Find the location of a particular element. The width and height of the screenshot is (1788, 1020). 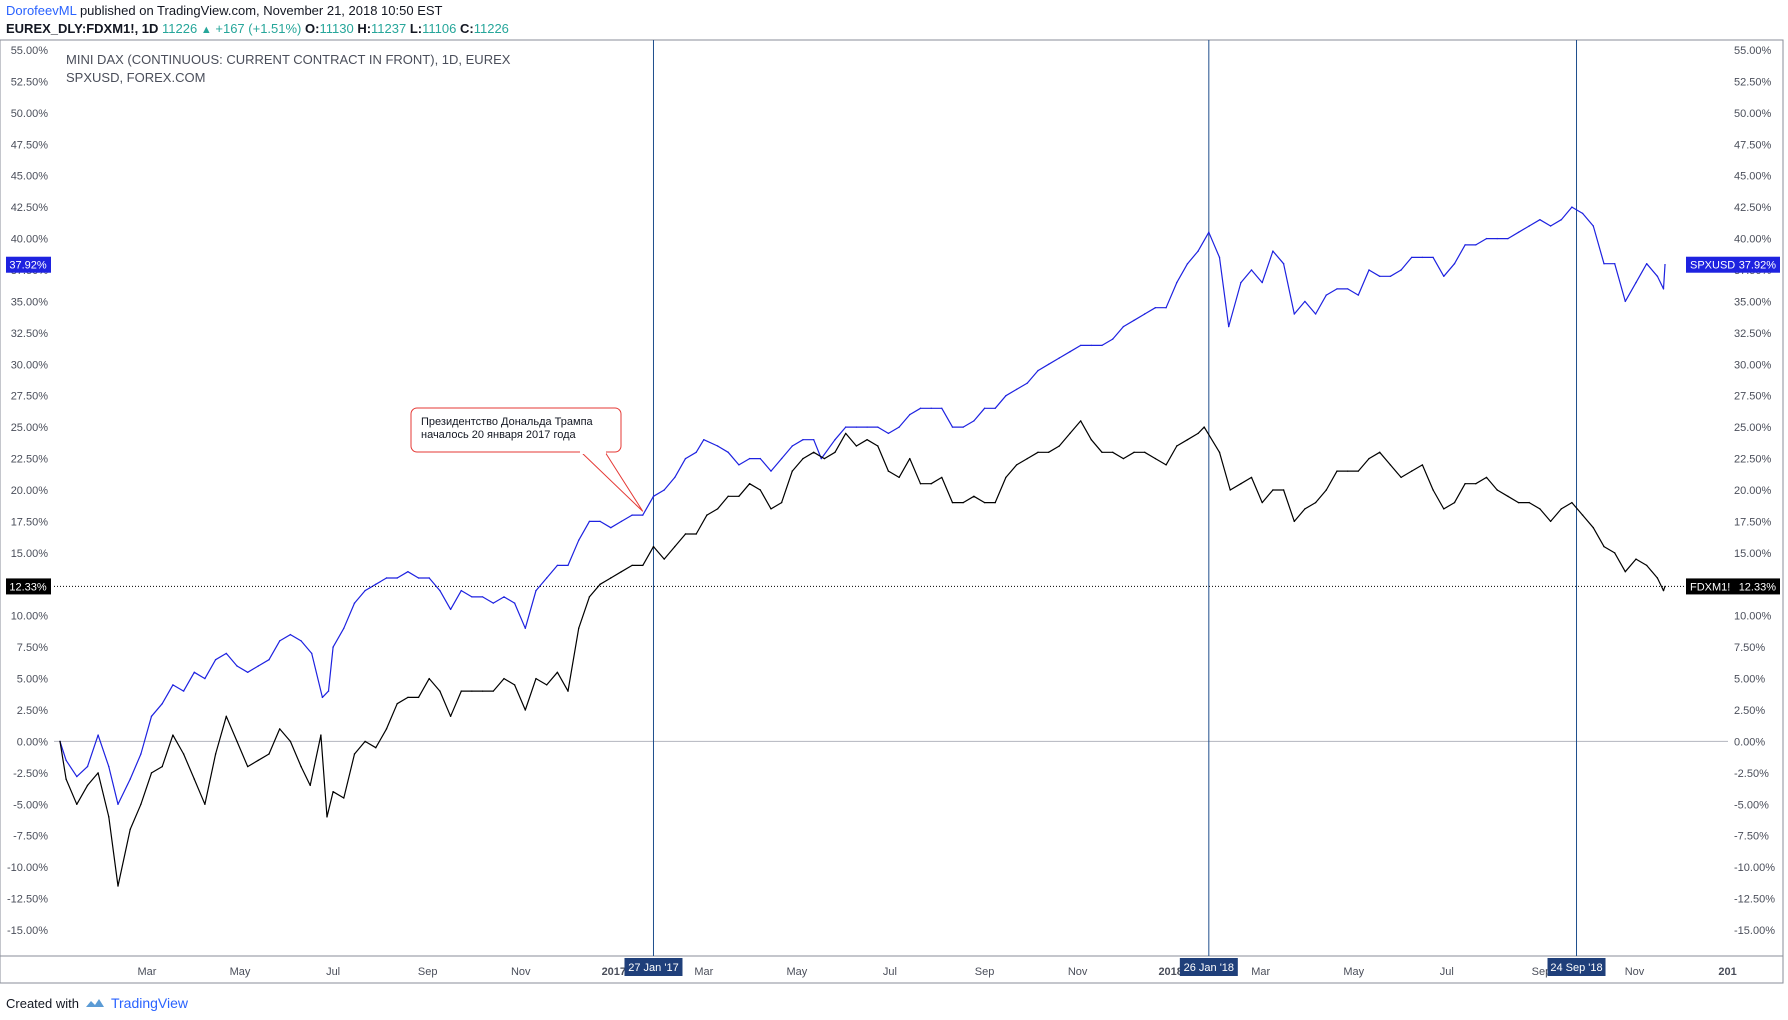

date-marker-badge is located at coordinates (1208, 967).